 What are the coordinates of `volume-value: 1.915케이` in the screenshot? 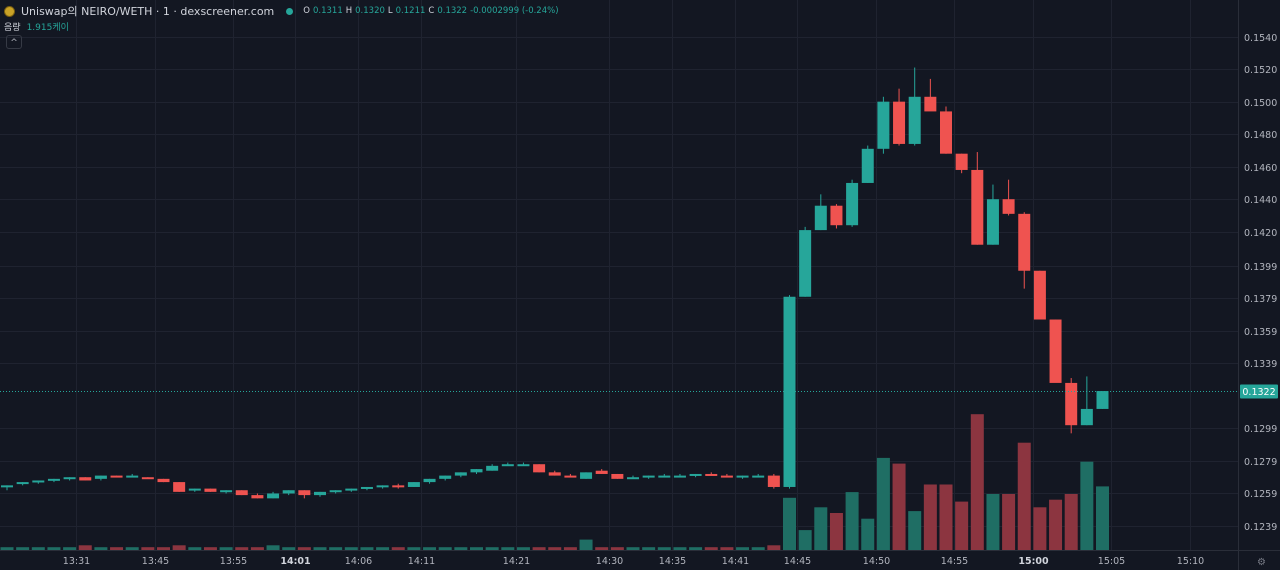 It's located at (47, 28).